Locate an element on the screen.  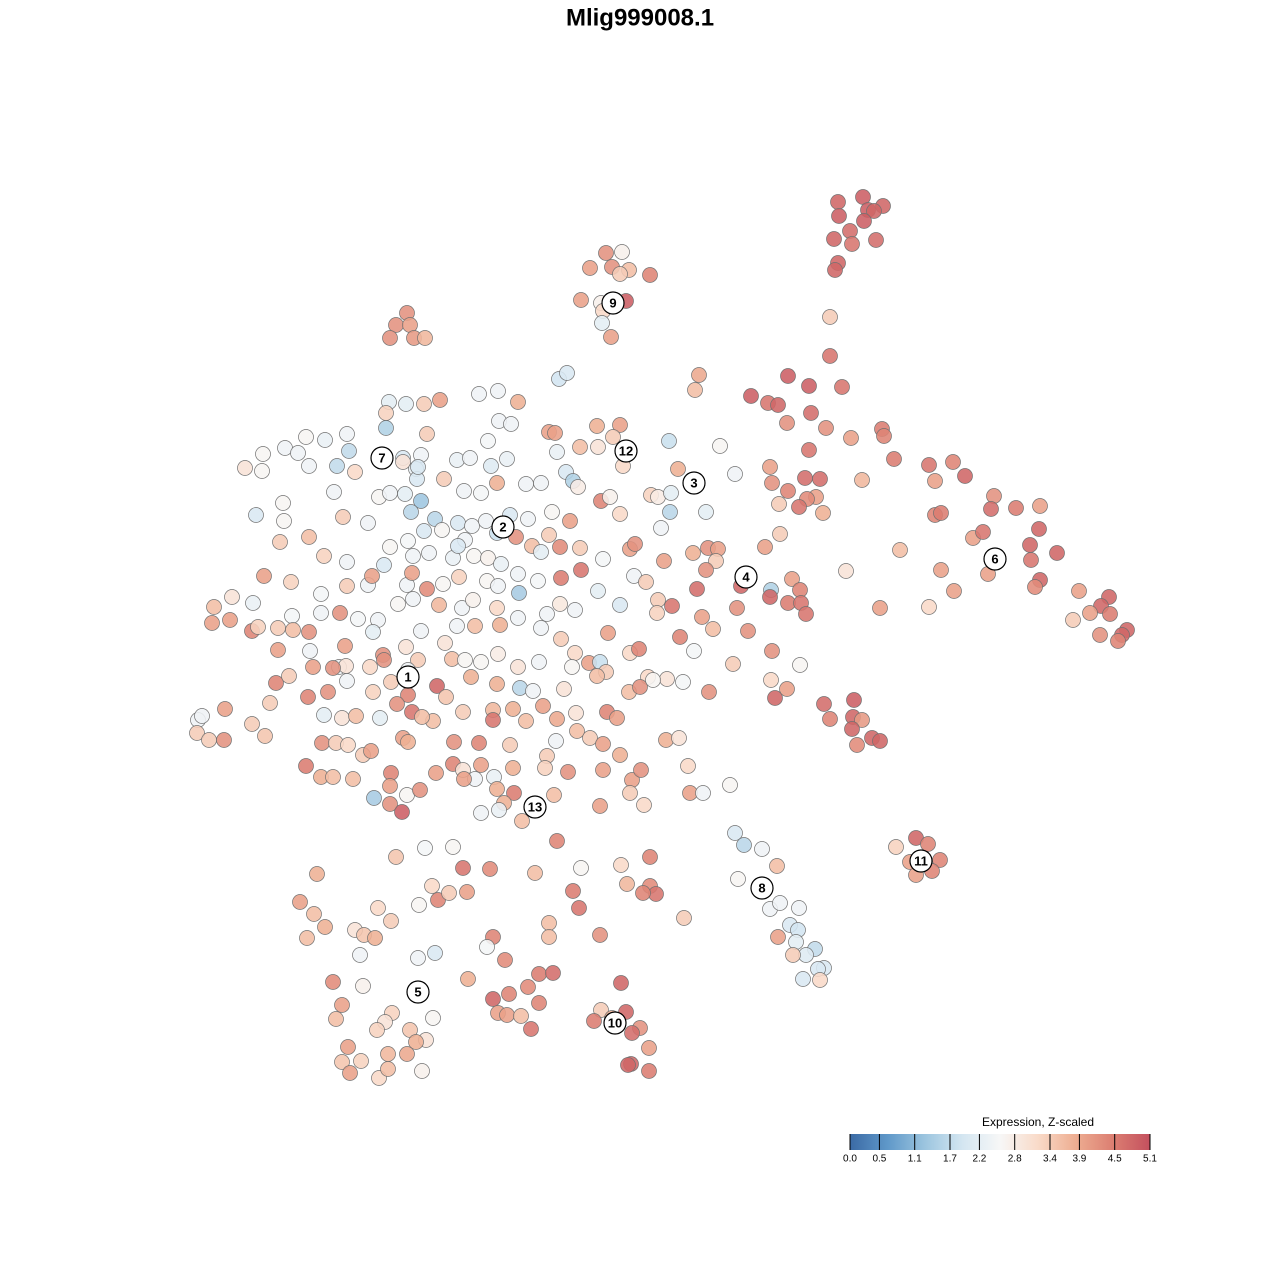
cluster-label: 6 is located at coordinates (994, 558).